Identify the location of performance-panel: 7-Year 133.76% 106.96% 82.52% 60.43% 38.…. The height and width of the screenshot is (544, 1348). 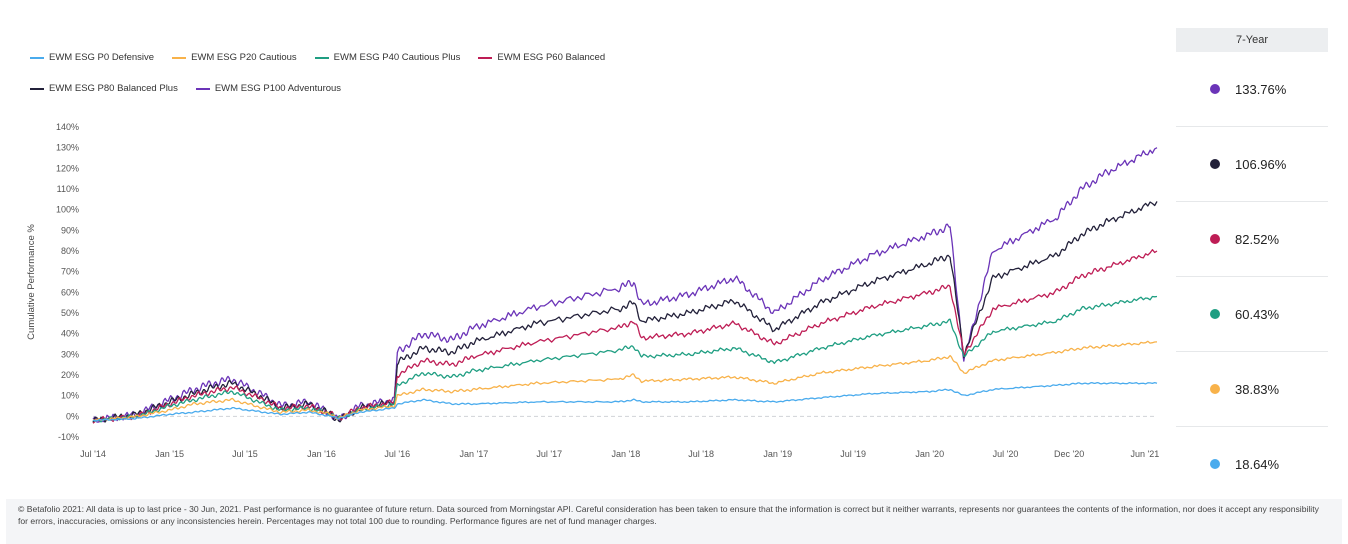
(1252, 262).